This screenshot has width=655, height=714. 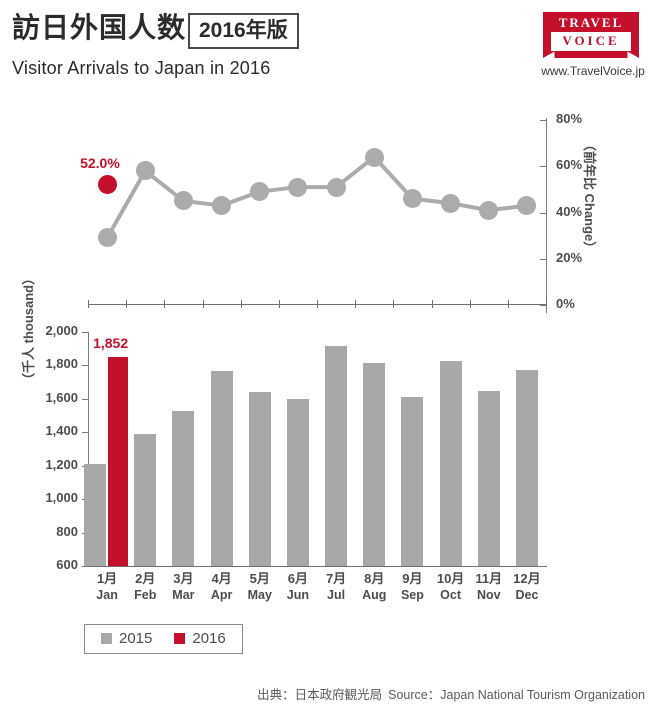 I want to click on legend-item-2015: 2015, so click(x=126, y=638).